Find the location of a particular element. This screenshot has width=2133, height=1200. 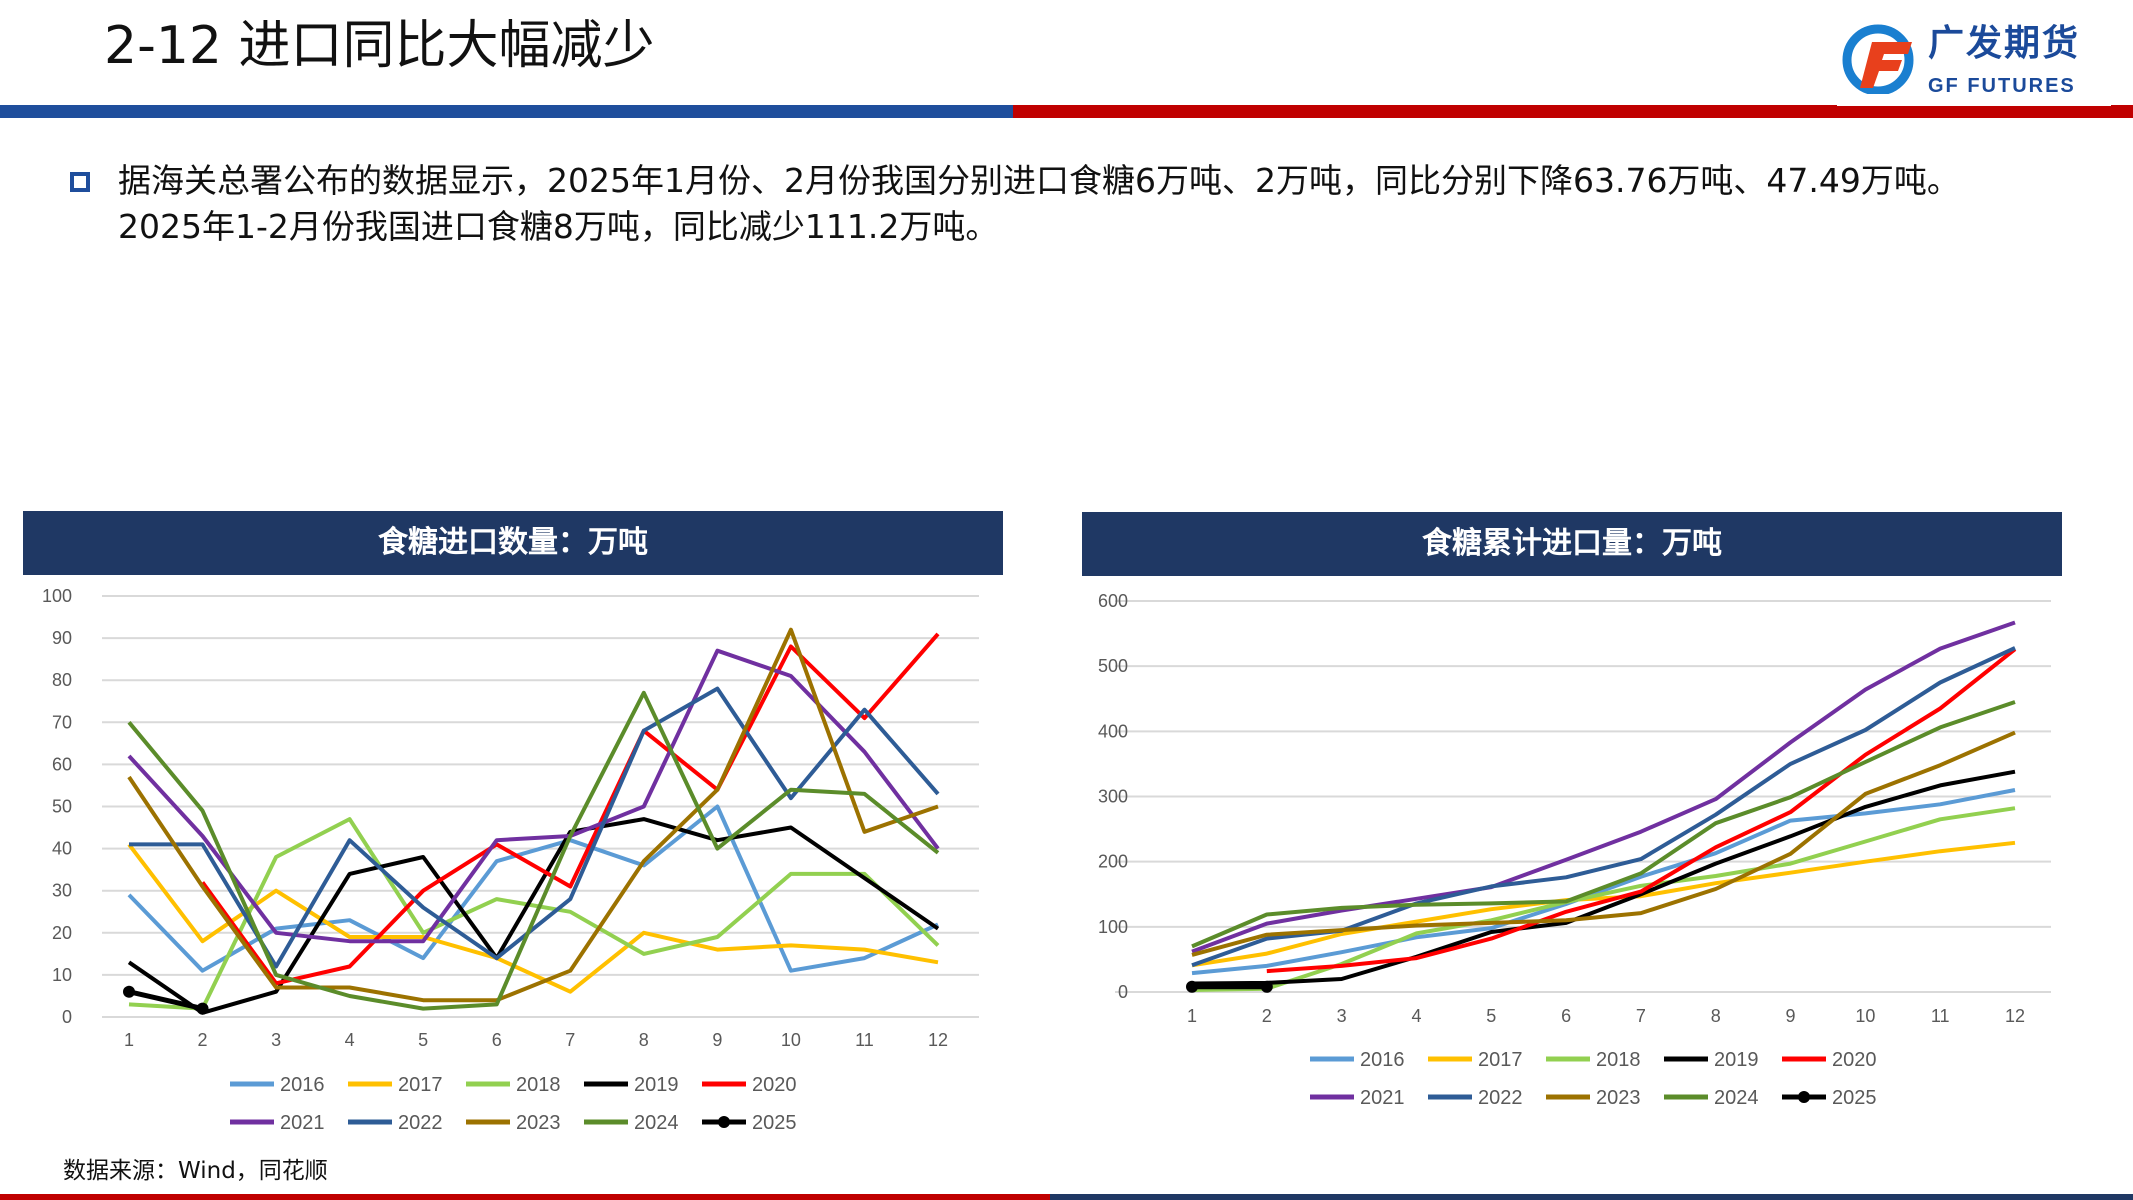

y-tick-label: 600 is located at coordinates (1113, 601).